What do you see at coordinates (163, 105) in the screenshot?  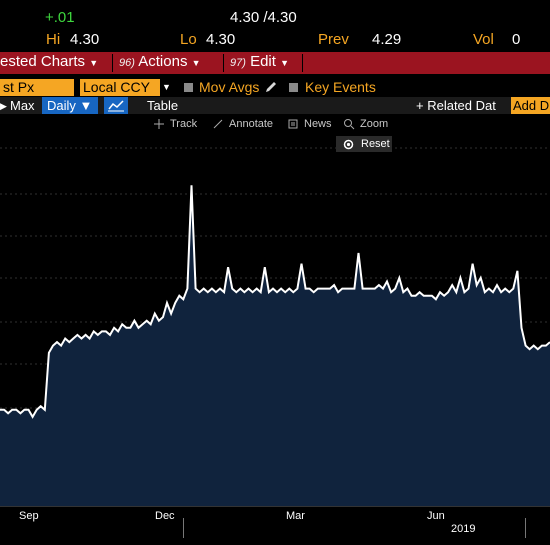 I see `table-button: Table` at bounding box center [163, 105].